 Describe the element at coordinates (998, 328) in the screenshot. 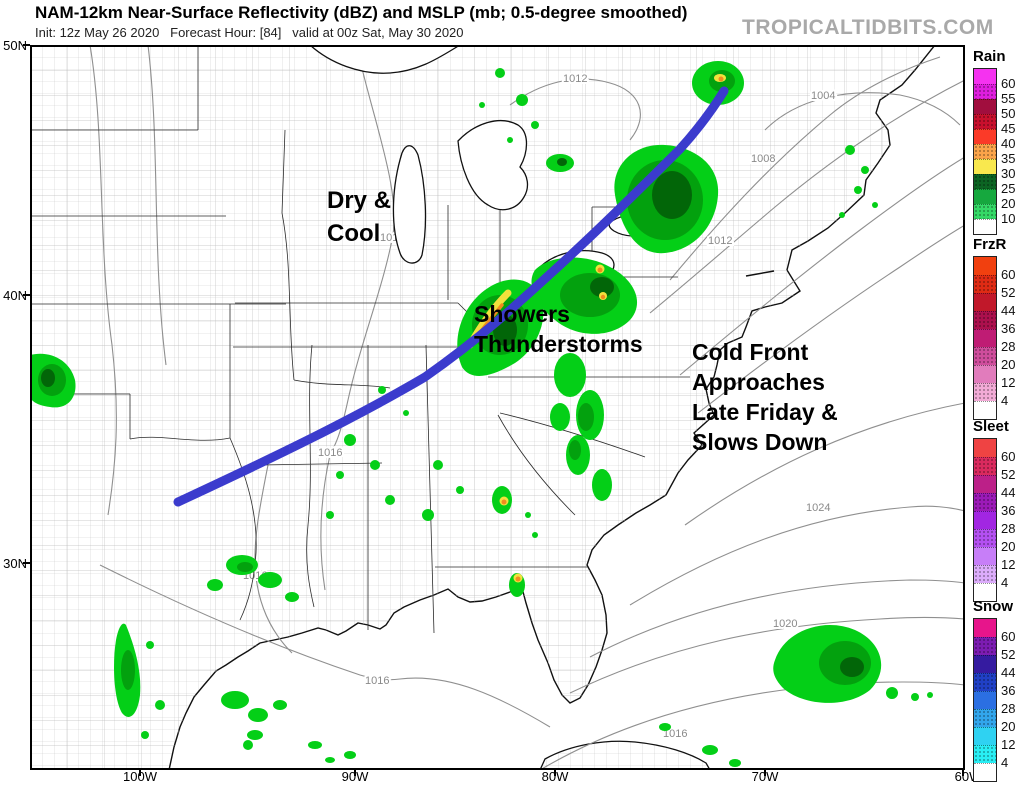

I see `legend-frzr: FrzR 60 52 44 36 28 20 12 4` at that location.